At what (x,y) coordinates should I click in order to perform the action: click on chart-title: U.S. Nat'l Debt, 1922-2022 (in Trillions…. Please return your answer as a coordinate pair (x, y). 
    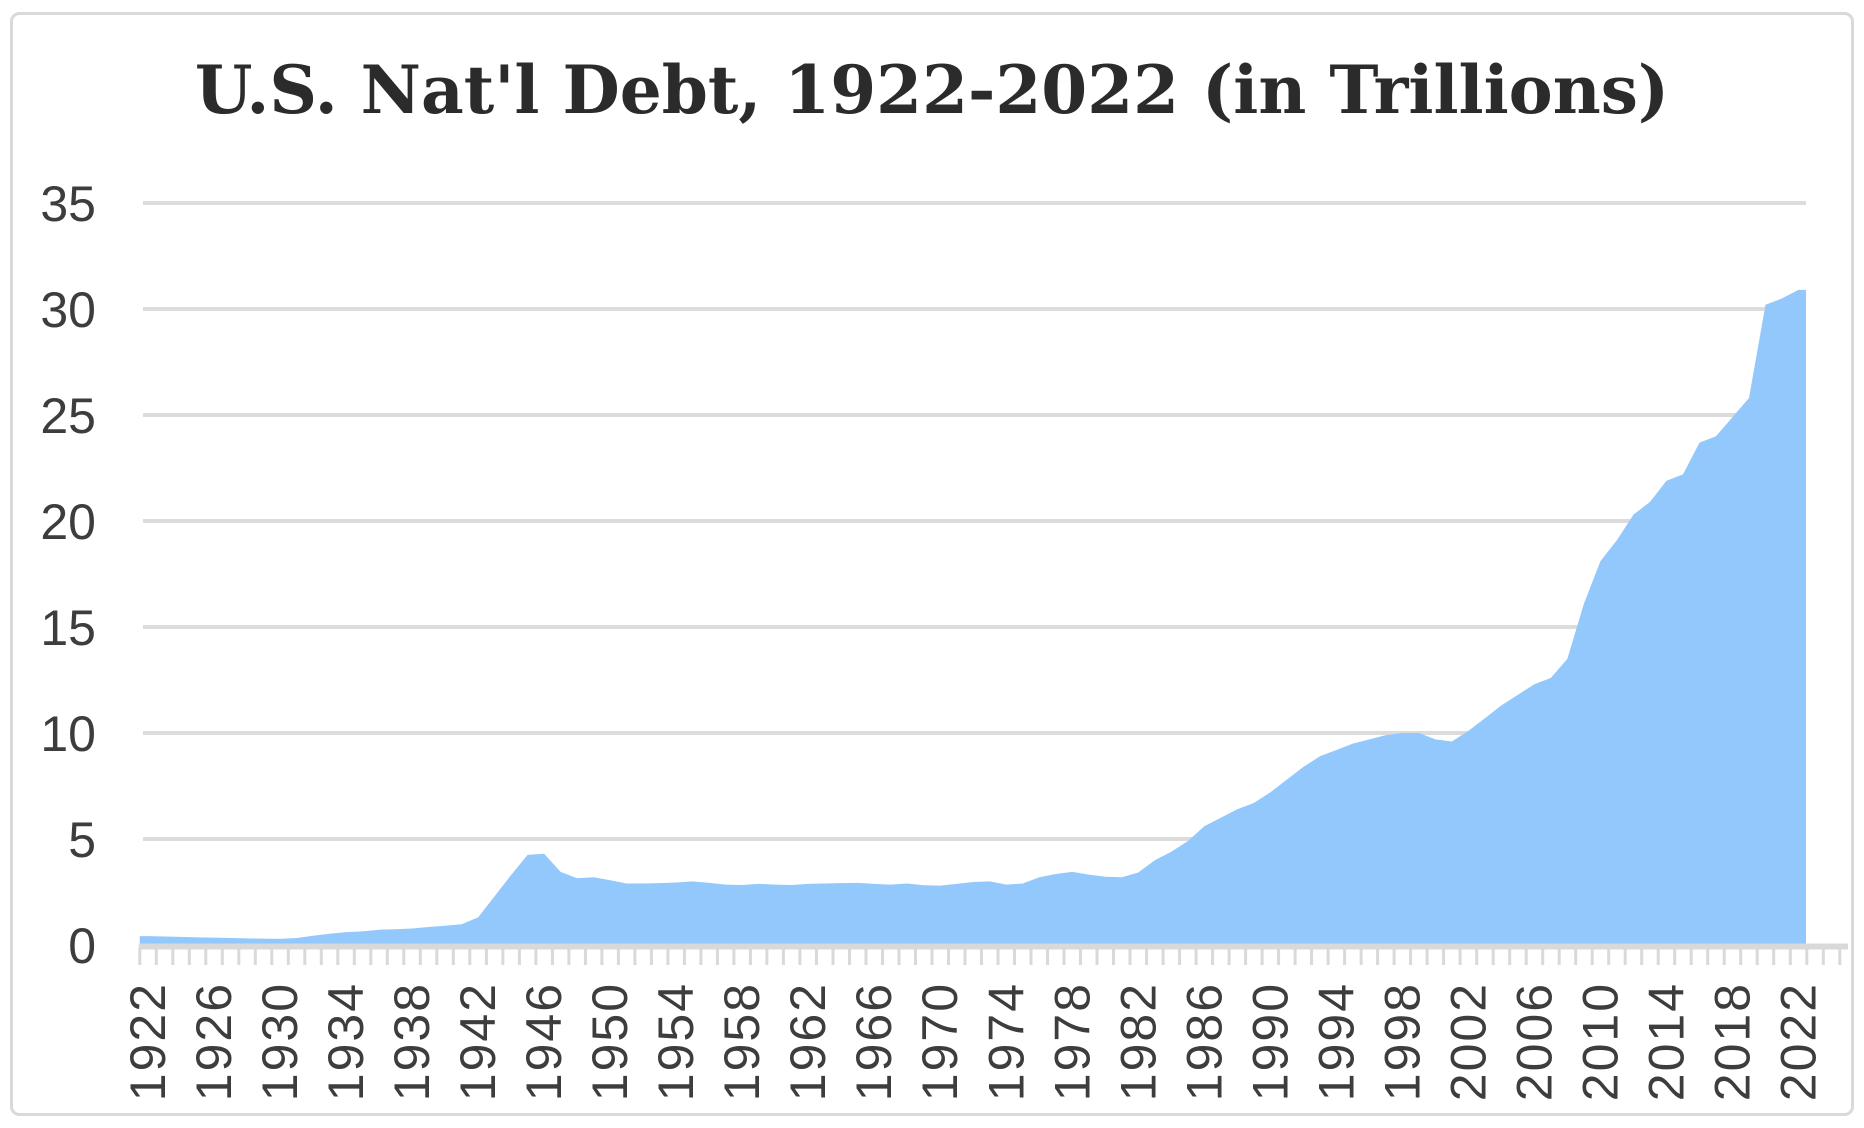
    Looking at the image, I should click on (932, 90).